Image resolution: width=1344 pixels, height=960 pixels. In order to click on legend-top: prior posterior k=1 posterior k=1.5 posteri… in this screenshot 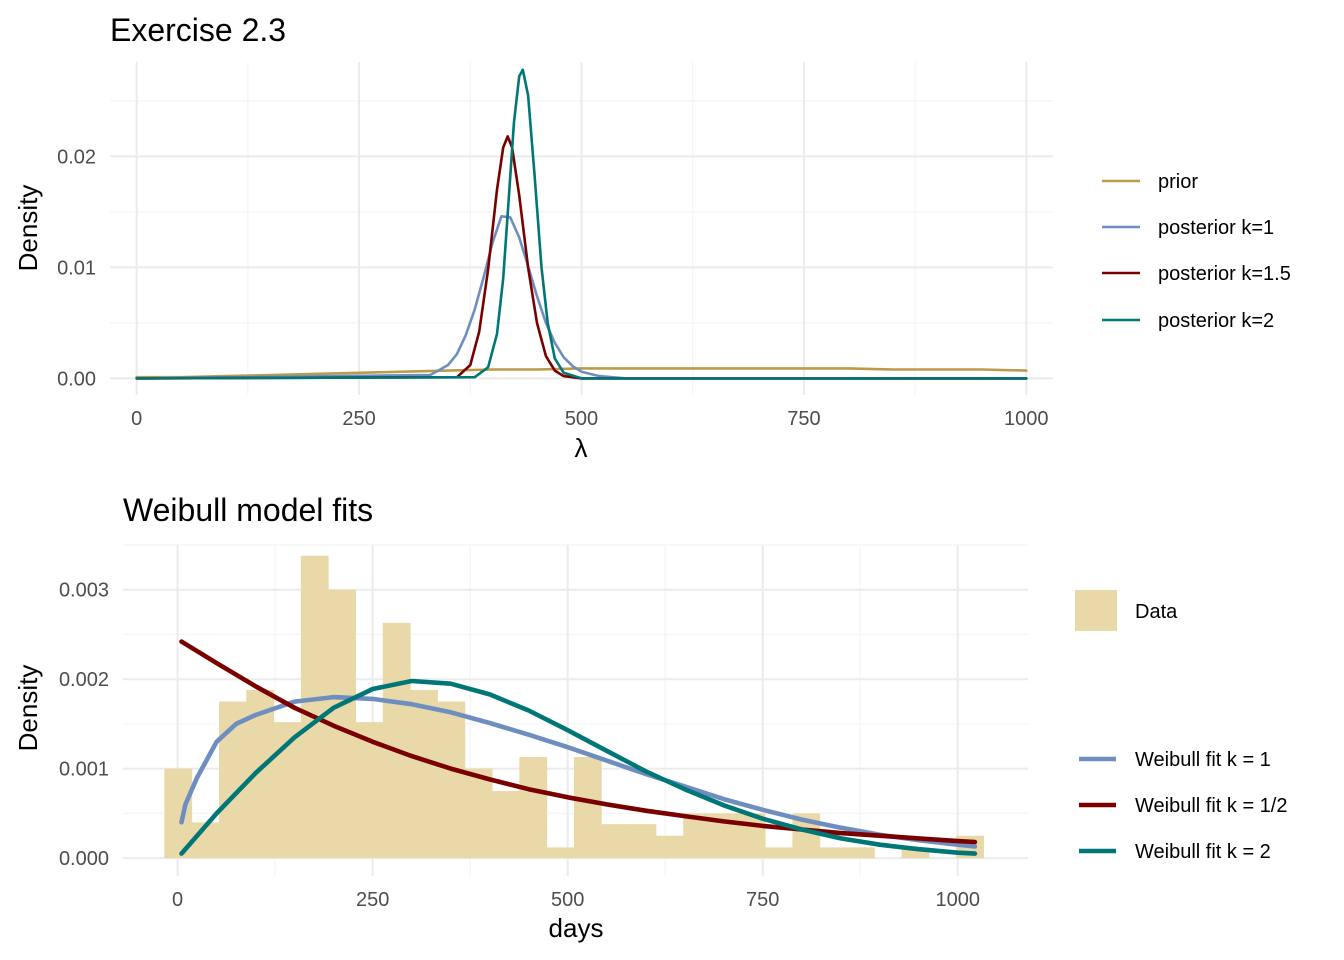, I will do `click(1196, 251)`.